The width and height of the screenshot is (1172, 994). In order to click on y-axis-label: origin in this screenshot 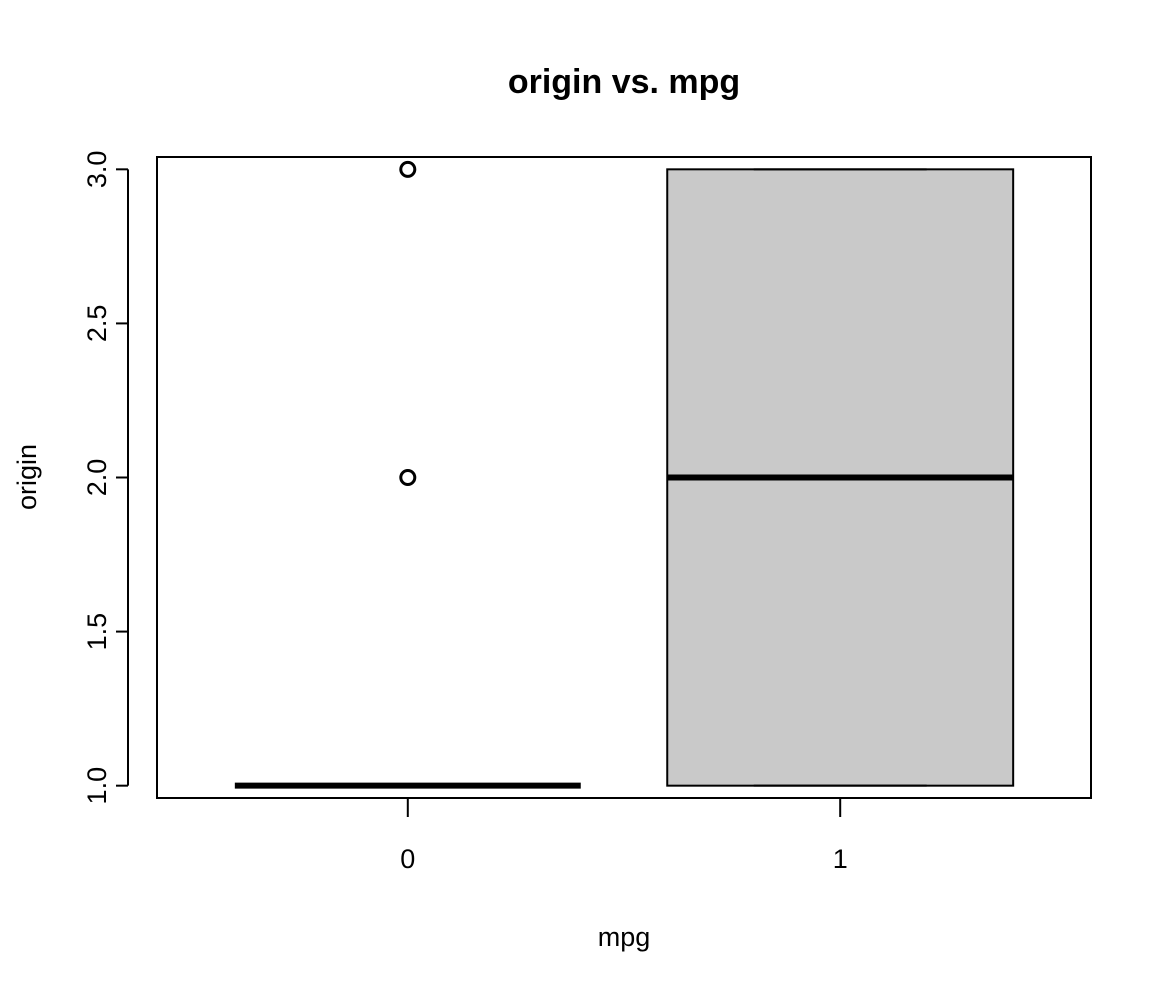, I will do `click(27, 477)`.